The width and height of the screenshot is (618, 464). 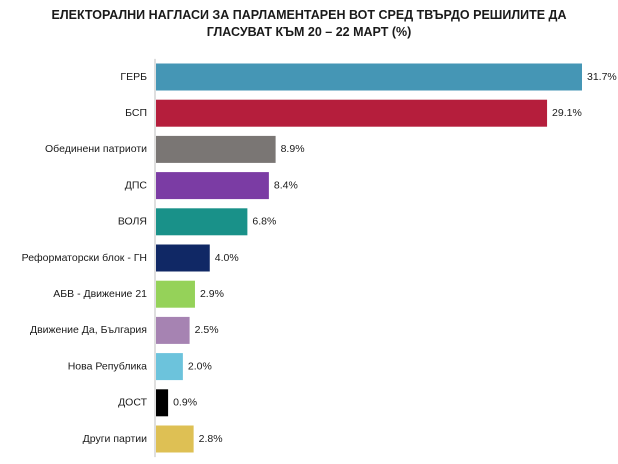 What do you see at coordinates (115, 439) in the screenshot?
I see `category-label: Други партии` at bounding box center [115, 439].